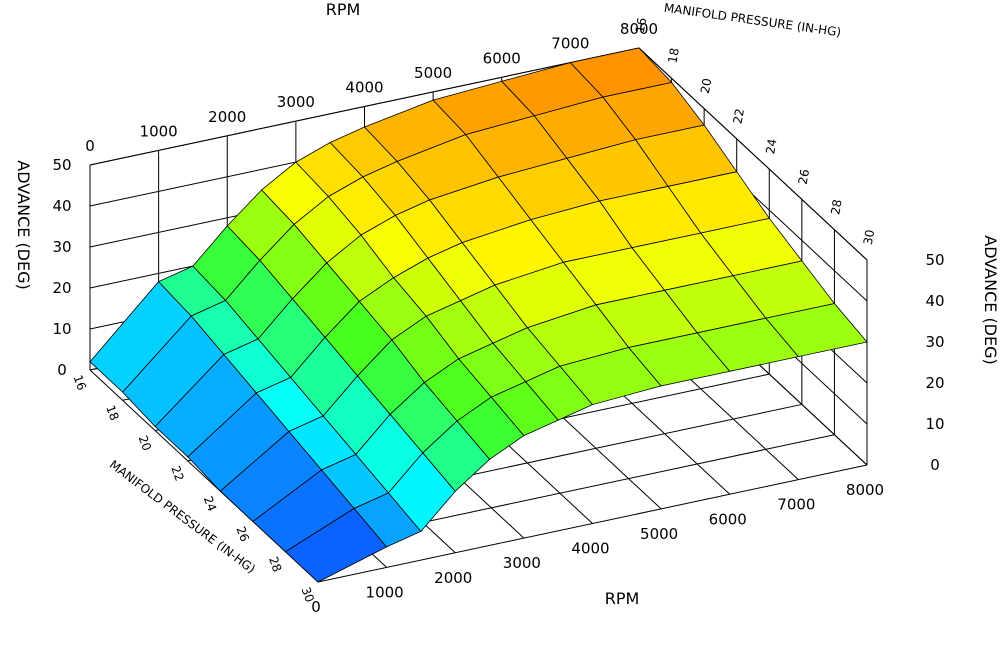 The height and width of the screenshot is (649, 1003). I want to click on rpm-tick-label-front: 2000, so click(453, 578).